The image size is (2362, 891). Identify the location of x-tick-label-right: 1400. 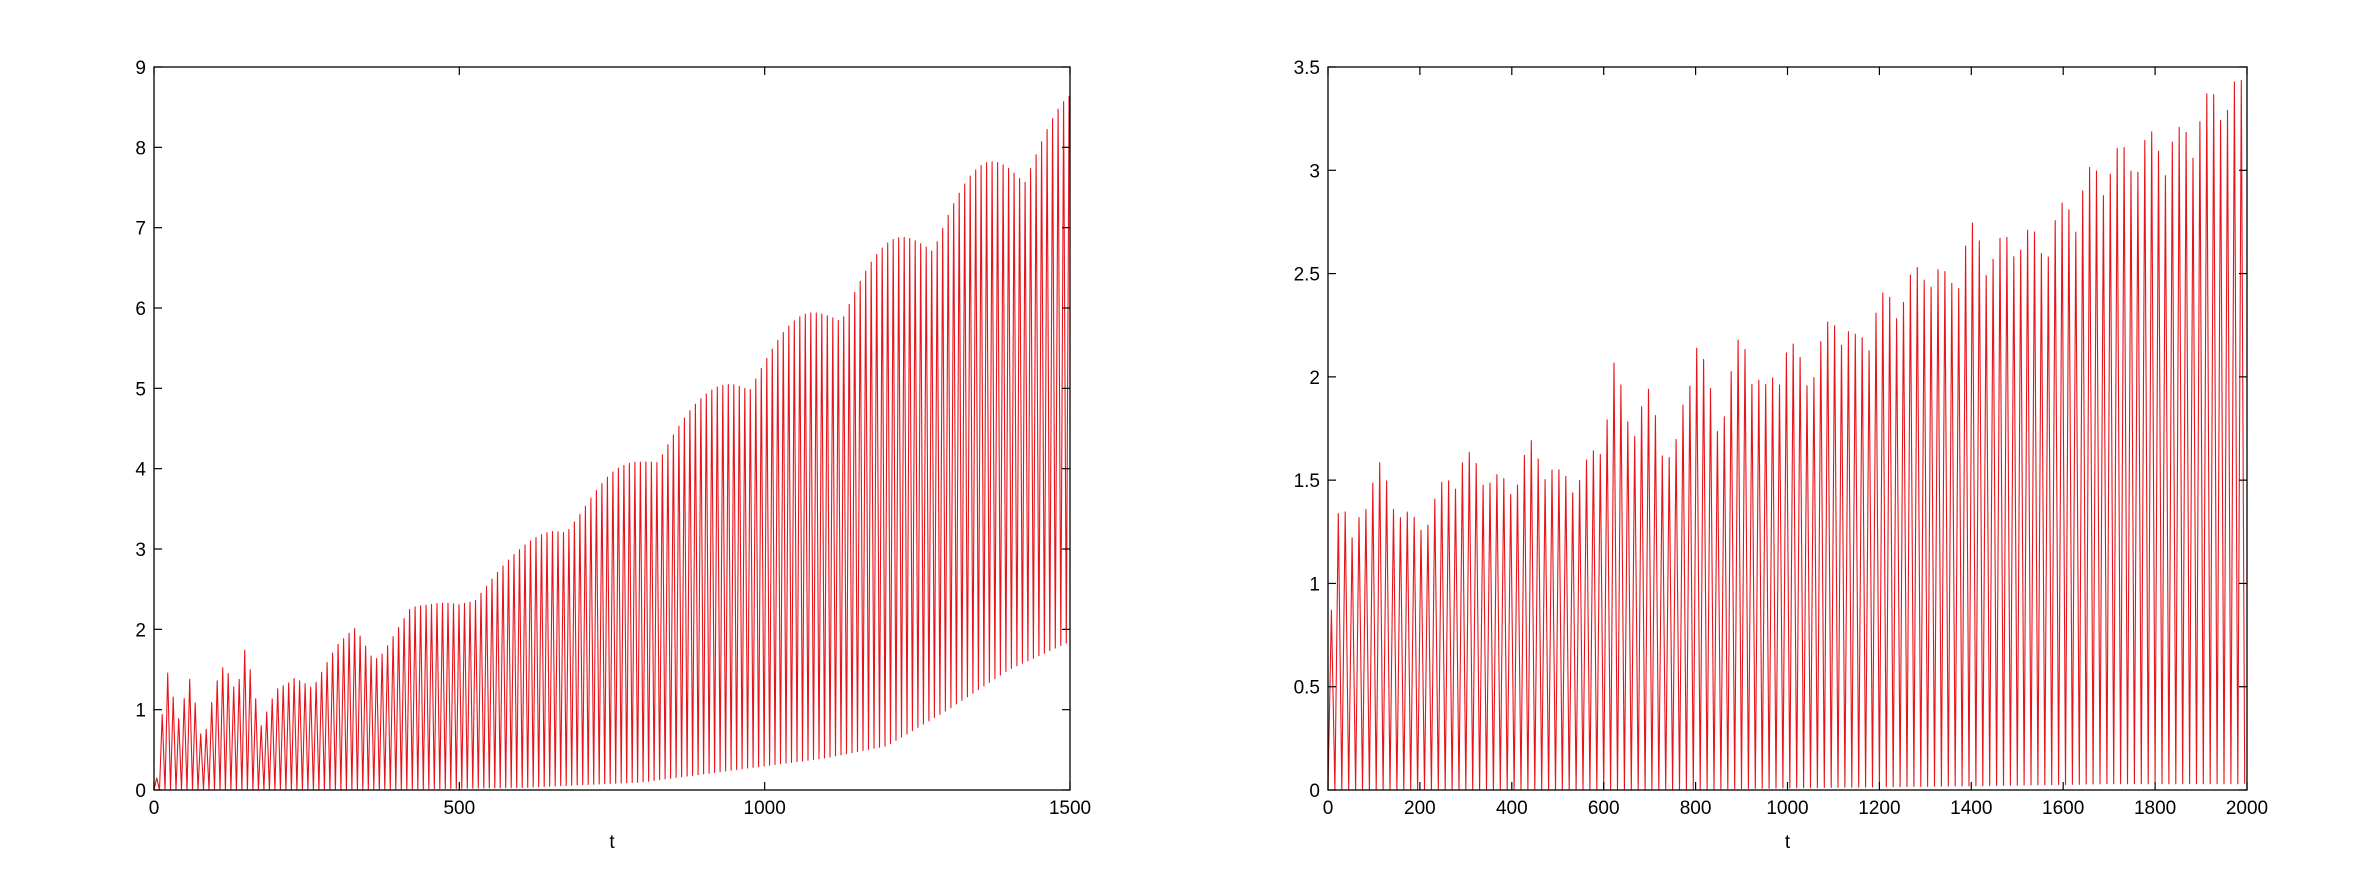
(1971, 808).